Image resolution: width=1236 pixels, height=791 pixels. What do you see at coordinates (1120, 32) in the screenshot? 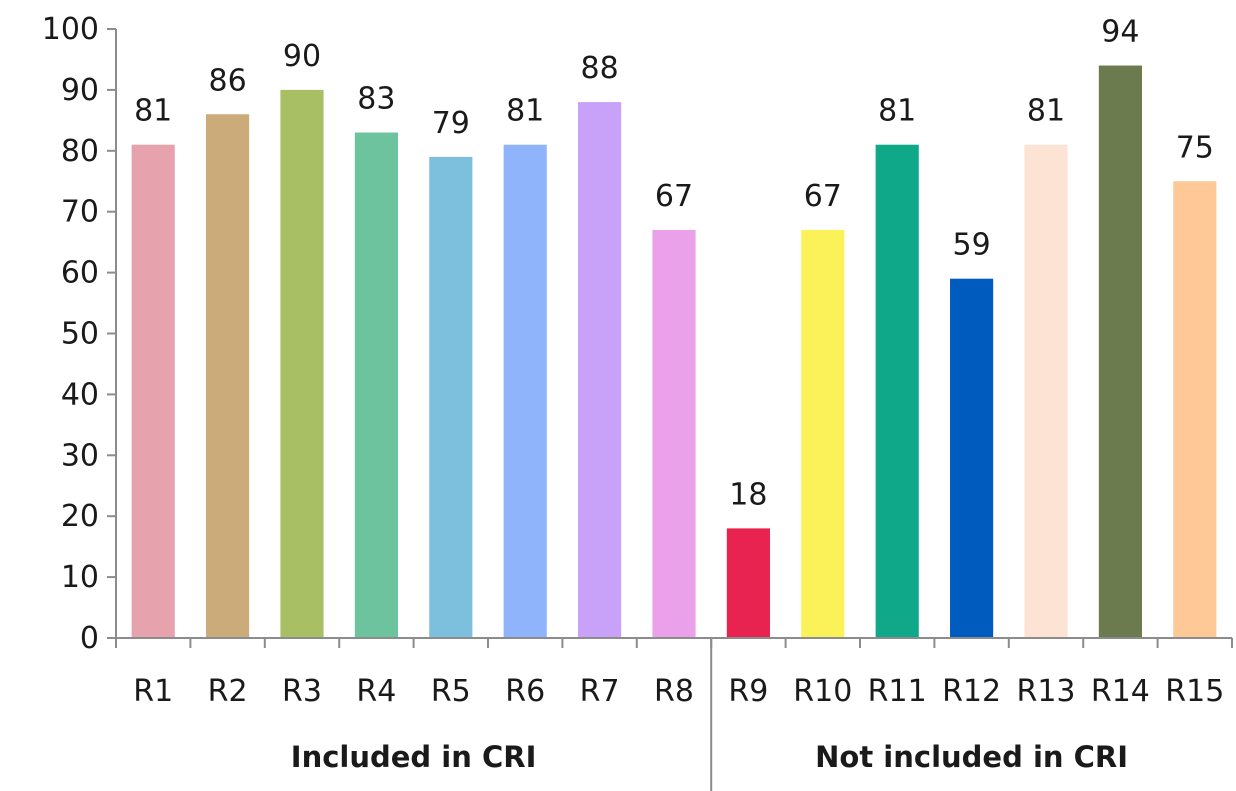
I see `data-label-r14: 94` at bounding box center [1120, 32].